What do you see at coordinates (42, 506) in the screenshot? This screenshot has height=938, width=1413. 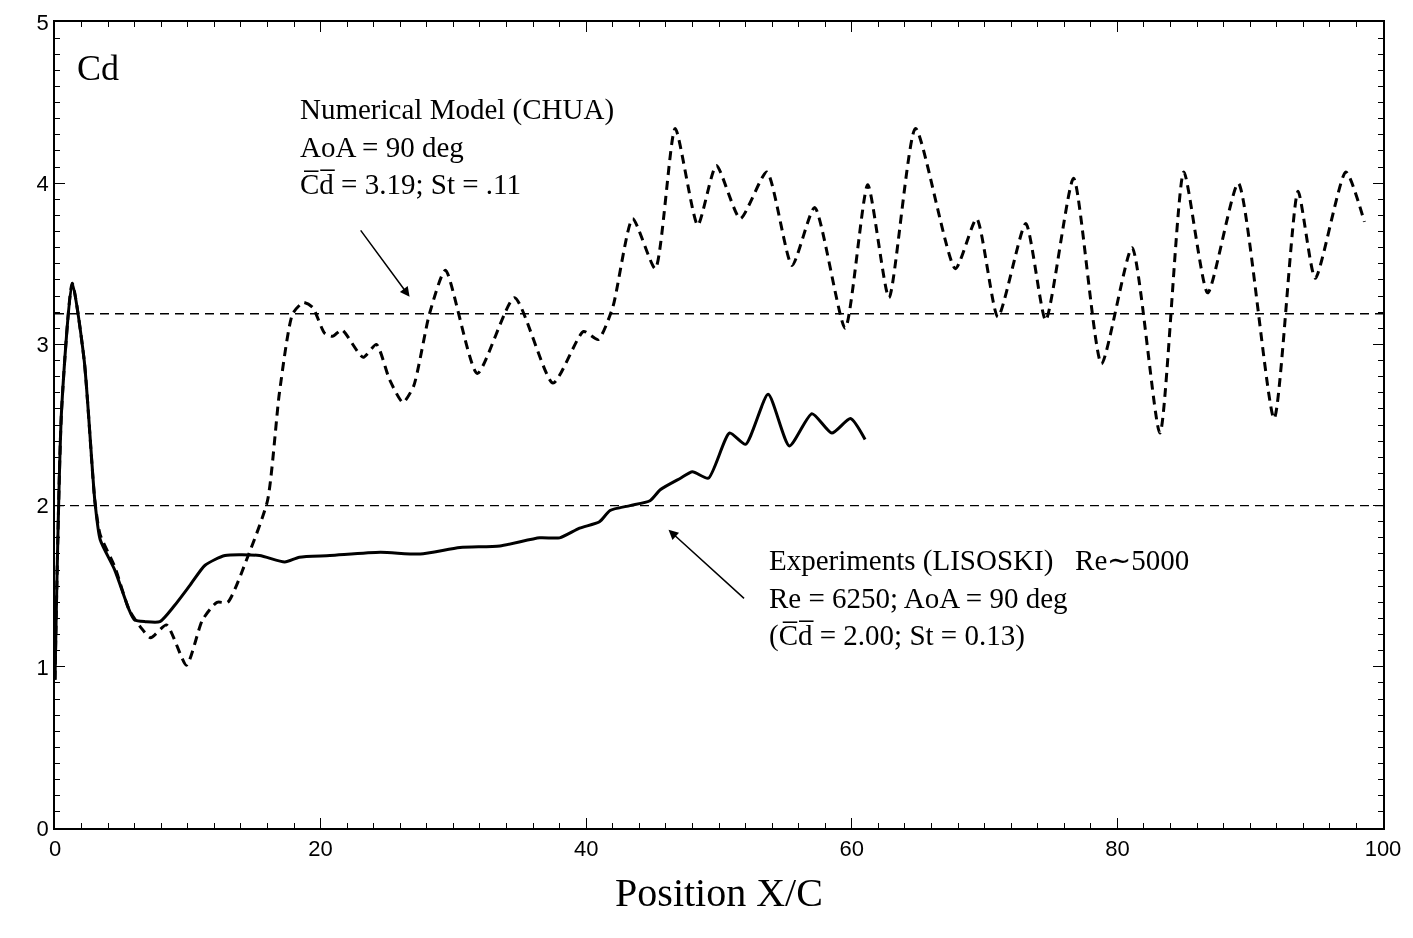 I see `y-tick-label: 2` at bounding box center [42, 506].